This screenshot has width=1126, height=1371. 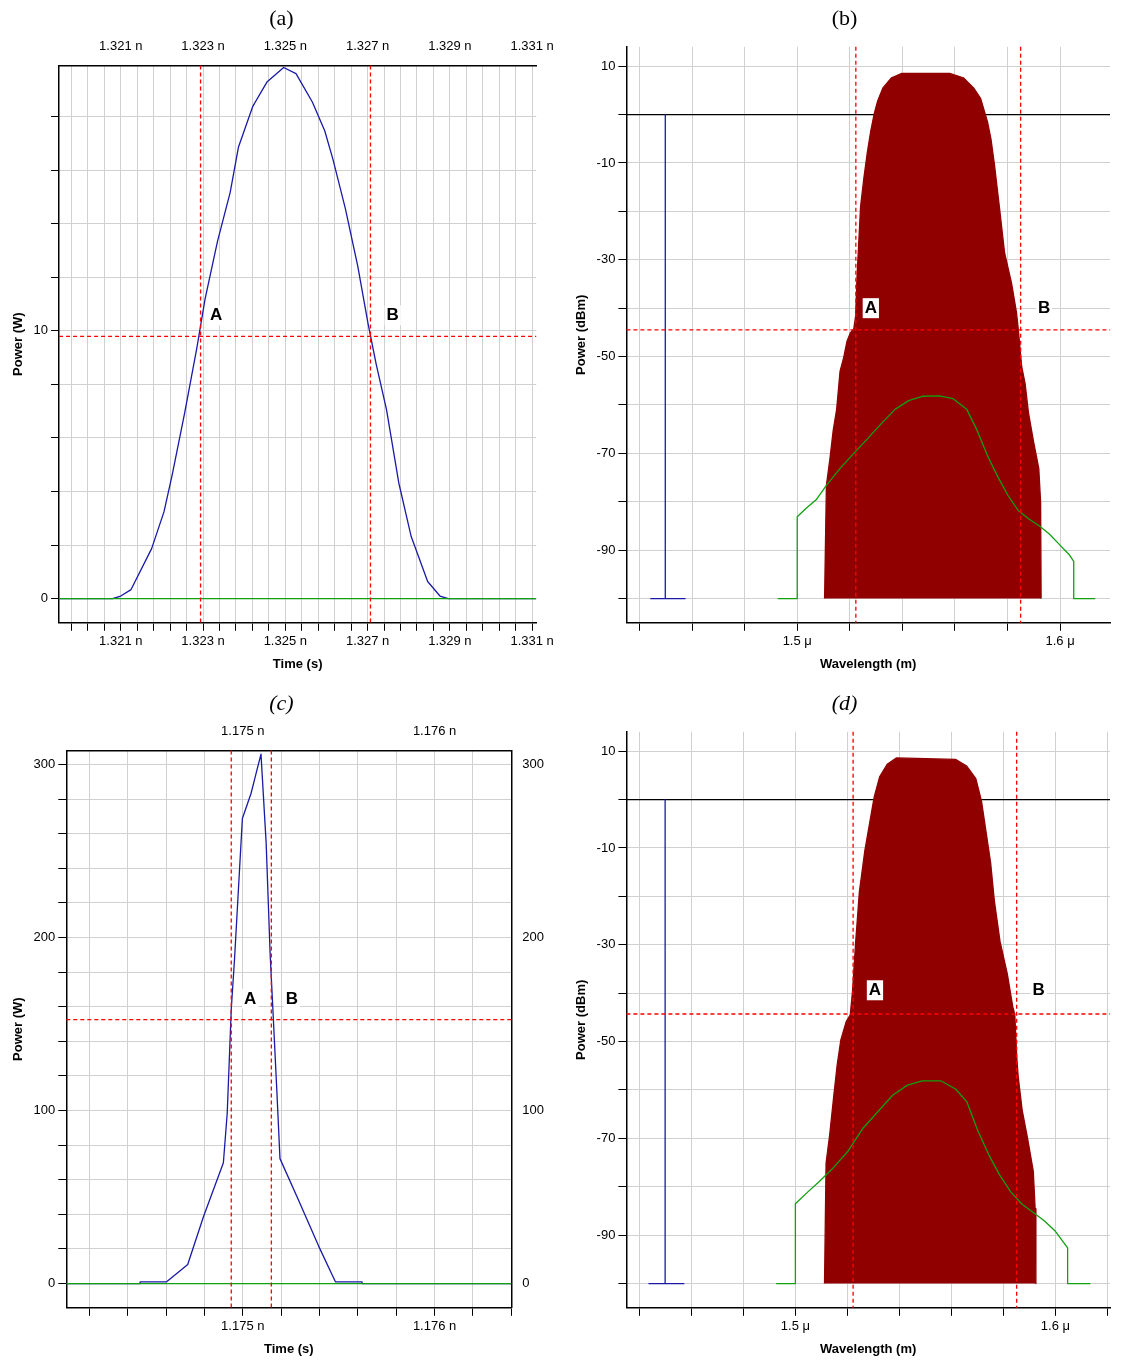 What do you see at coordinates (449, 641) in the screenshot?
I see `x-tick-label: 1.329 n` at bounding box center [449, 641].